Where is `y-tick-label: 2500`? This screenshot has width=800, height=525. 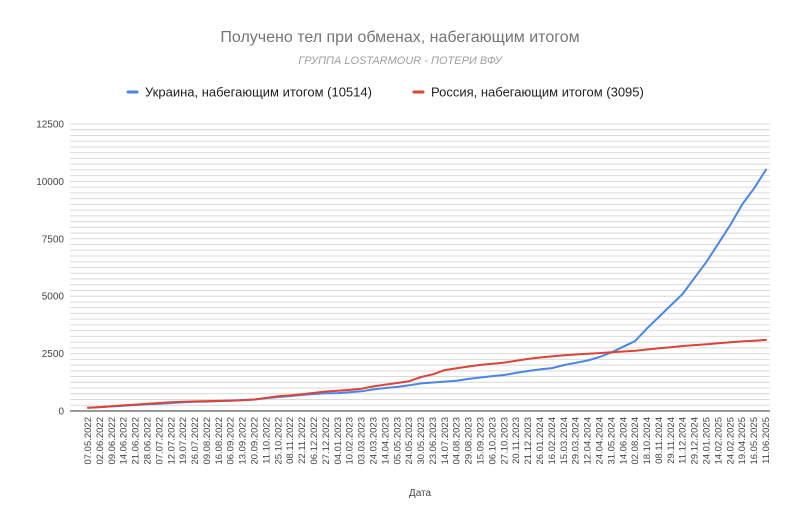
y-tick-label: 2500 is located at coordinates (53, 354).